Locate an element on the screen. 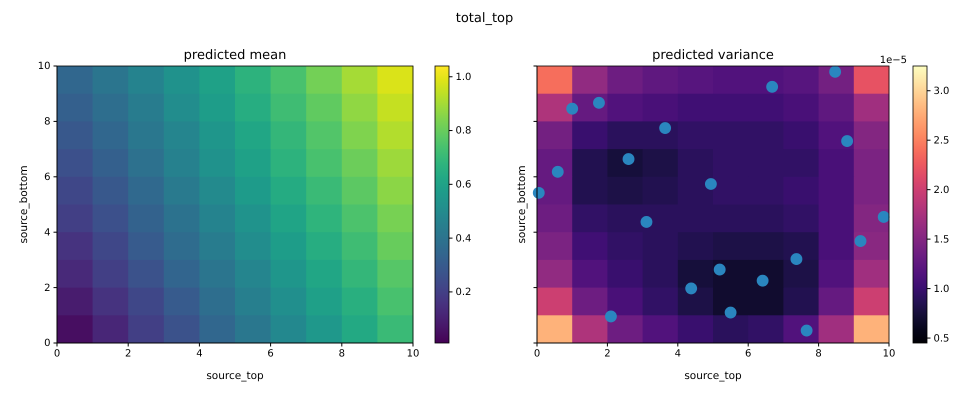 The height and width of the screenshot is (396, 969). chart-title: predicted variance is located at coordinates (713, 55).